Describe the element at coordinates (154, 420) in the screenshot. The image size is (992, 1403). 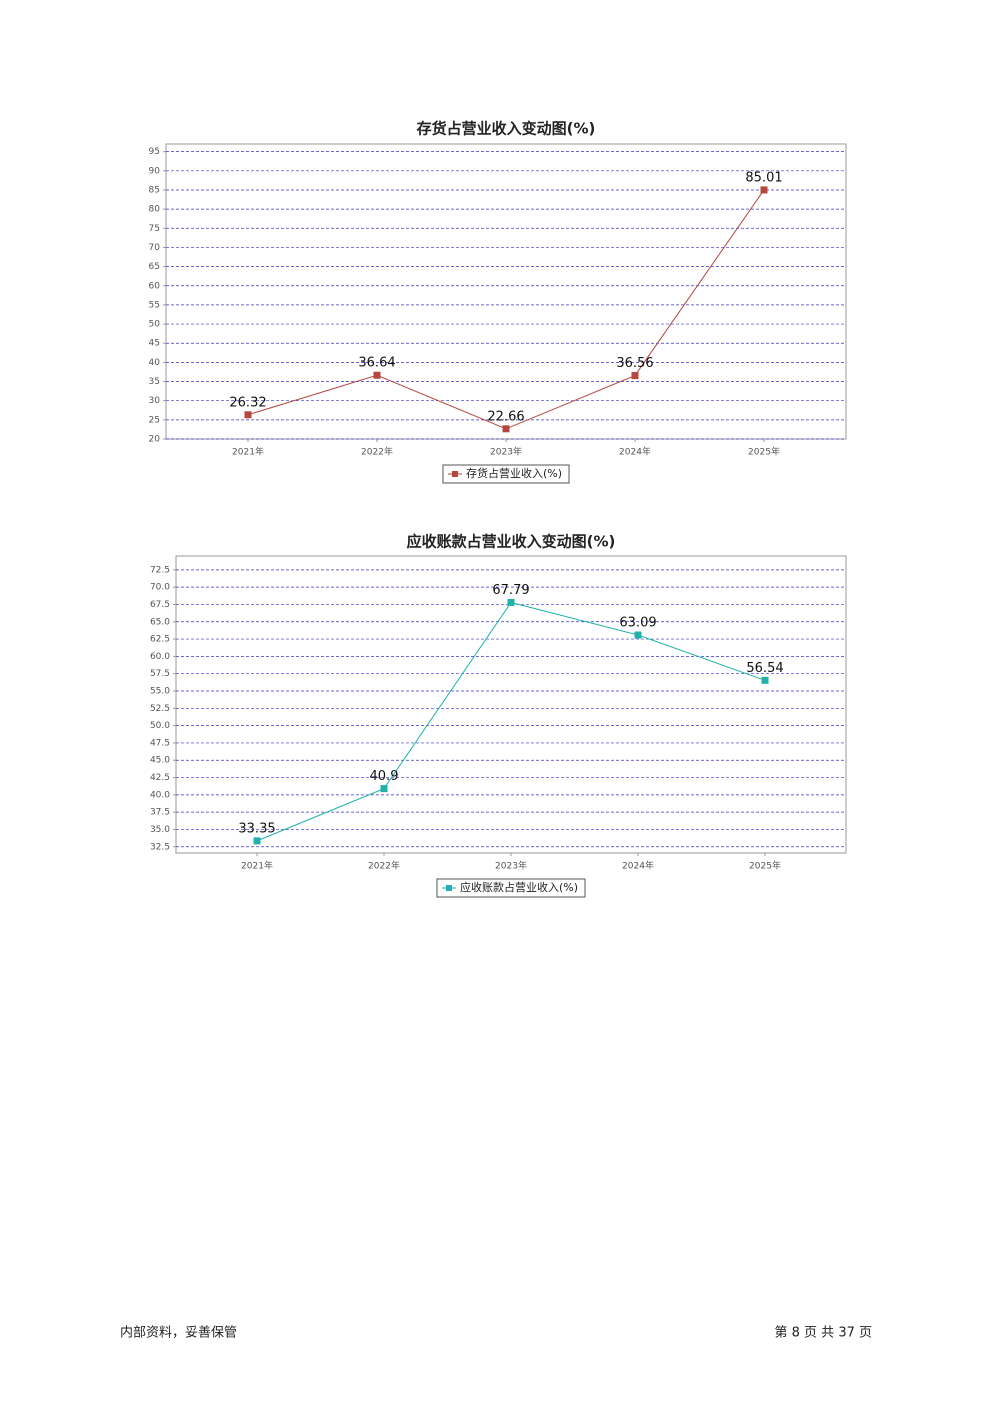
I see `y-tick-label: 25` at that location.